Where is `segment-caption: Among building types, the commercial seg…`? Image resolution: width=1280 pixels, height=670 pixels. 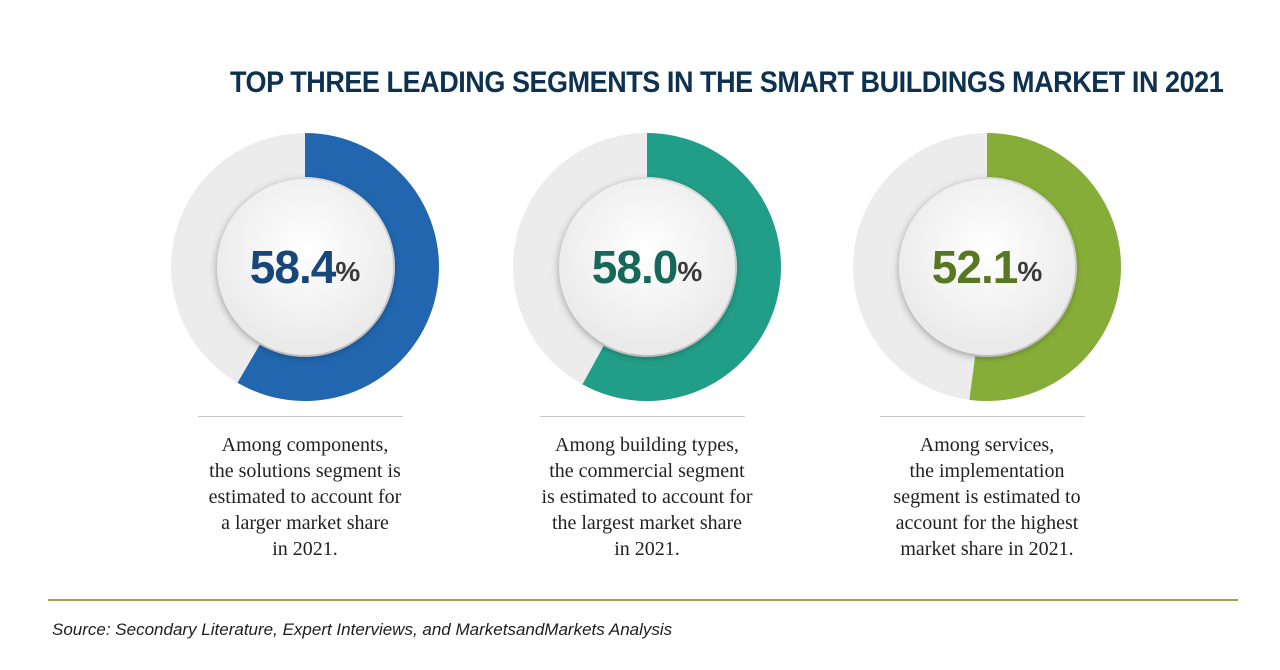
segment-caption: Among building types, the commercial seg… is located at coordinates (647, 497).